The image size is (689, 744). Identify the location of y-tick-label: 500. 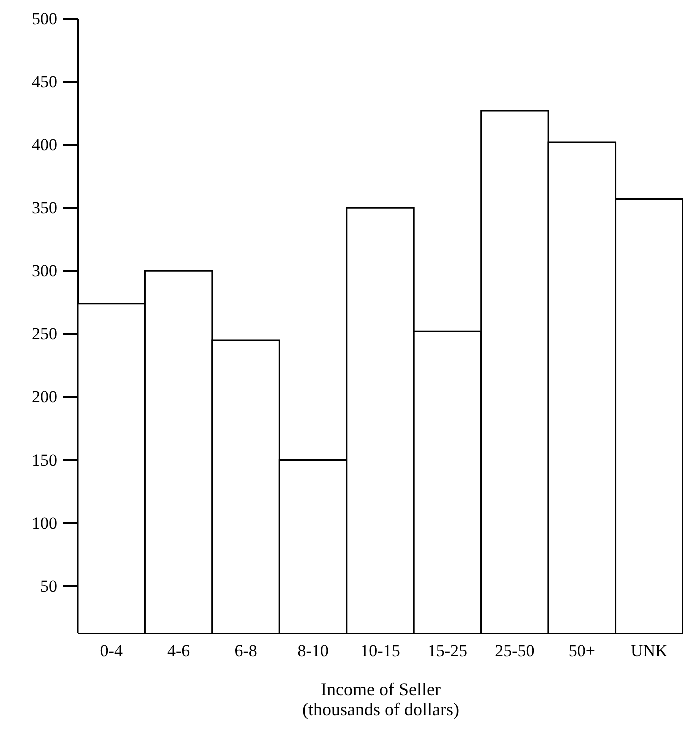
(45, 19).